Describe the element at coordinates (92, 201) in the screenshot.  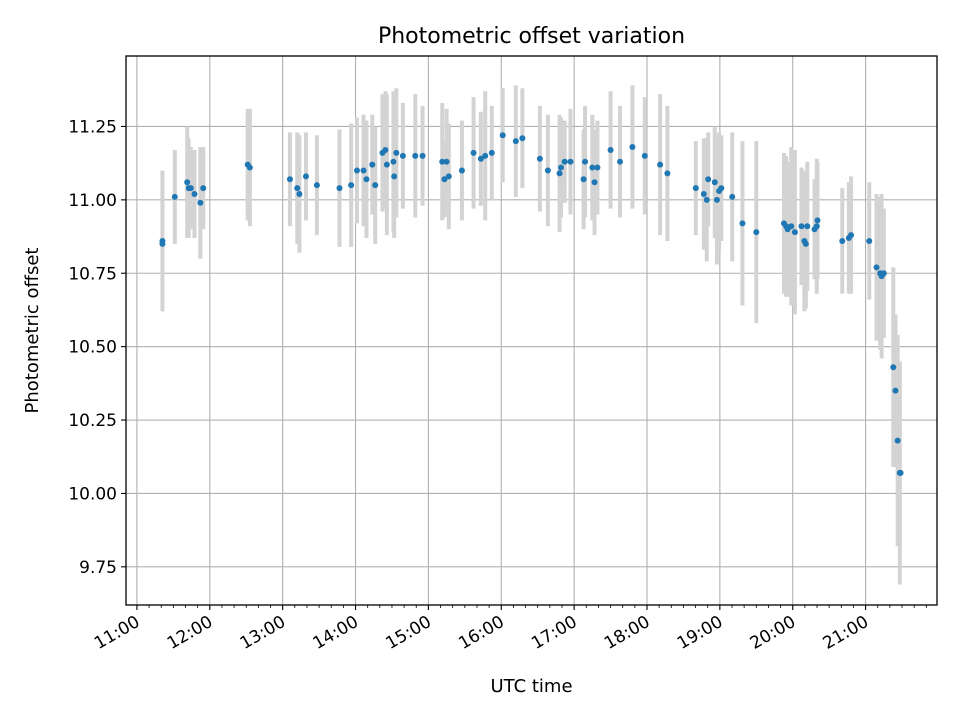
I see `y-tick-label: 11.00` at that location.